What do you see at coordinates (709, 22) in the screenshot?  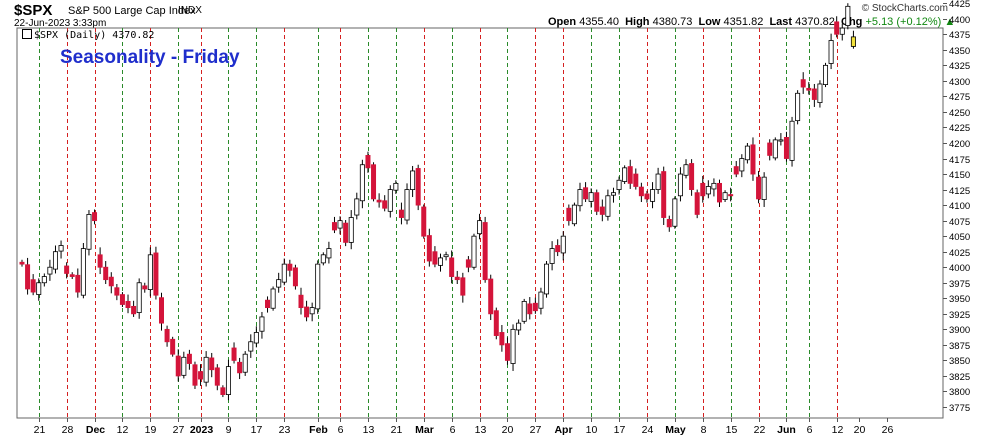 I see `low-label: Low` at bounding box center [709, 22].